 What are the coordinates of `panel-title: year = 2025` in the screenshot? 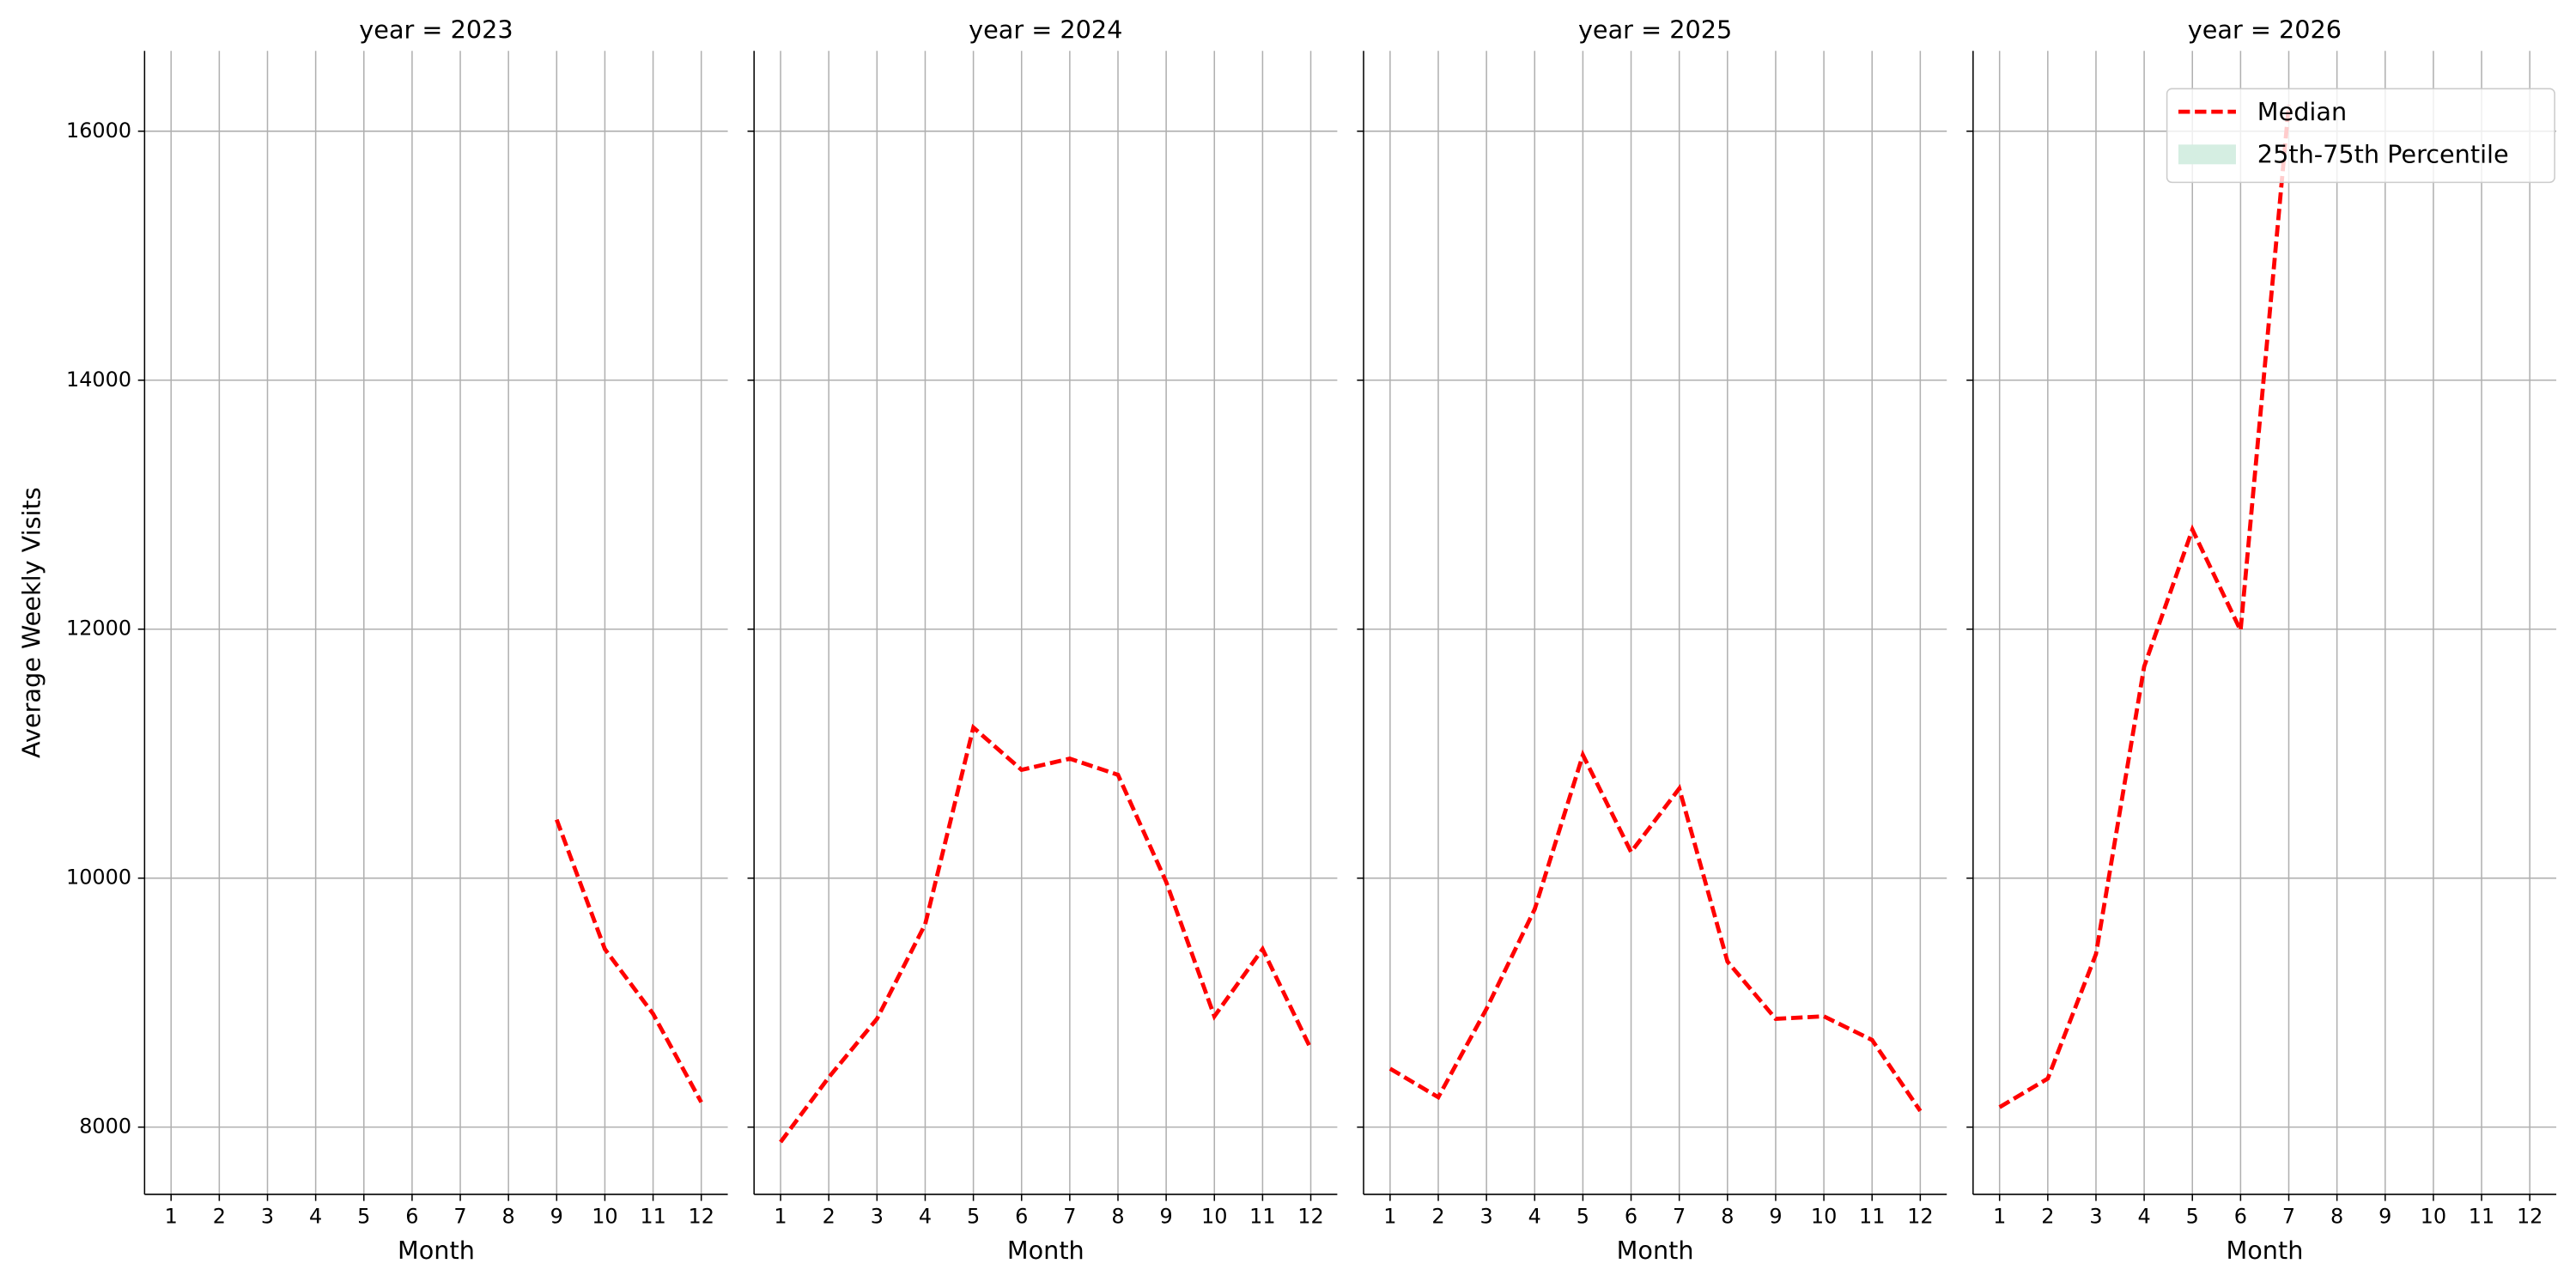 It's located at (1655, 29).